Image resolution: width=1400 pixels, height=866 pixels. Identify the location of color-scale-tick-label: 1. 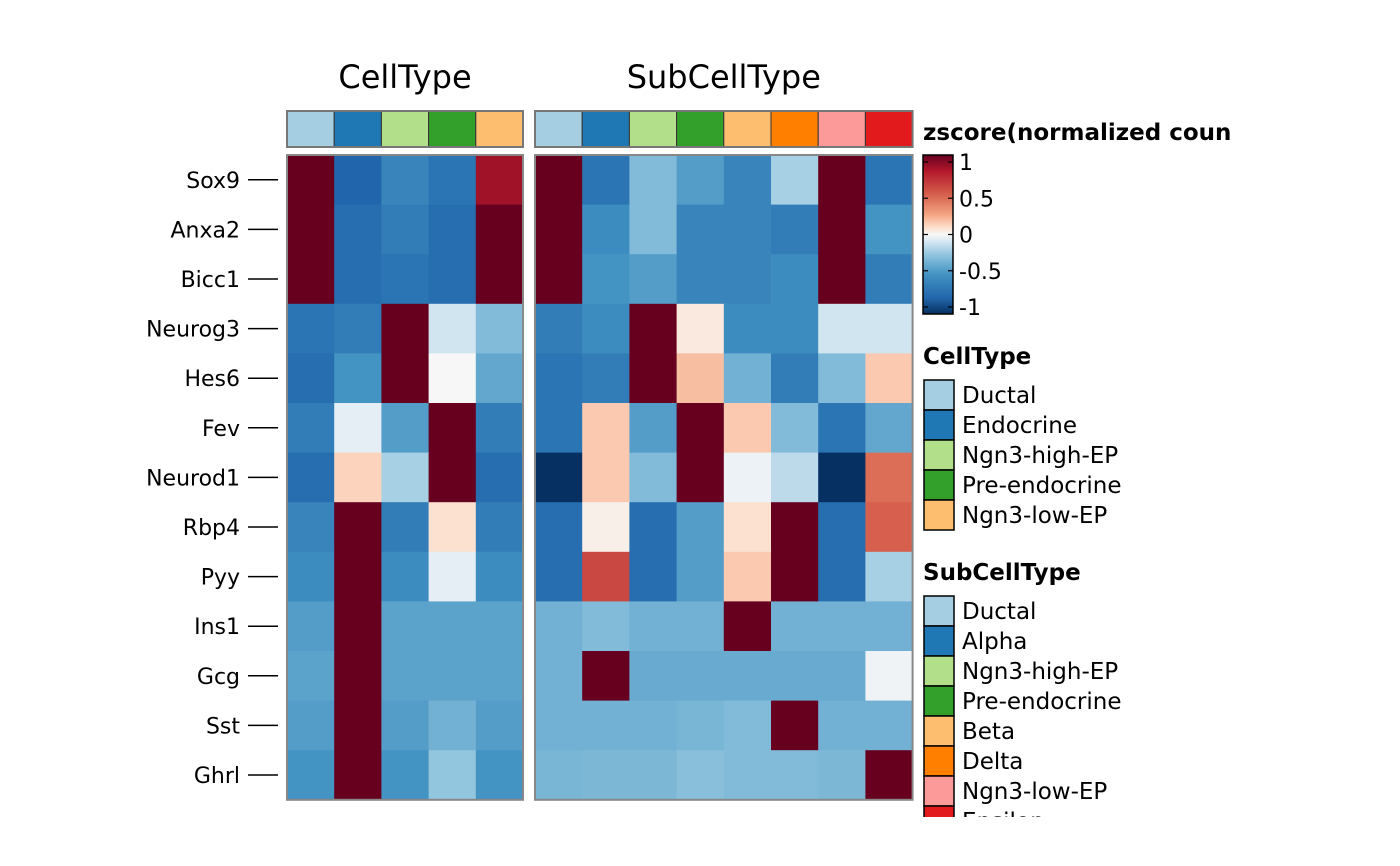
(966, 163).